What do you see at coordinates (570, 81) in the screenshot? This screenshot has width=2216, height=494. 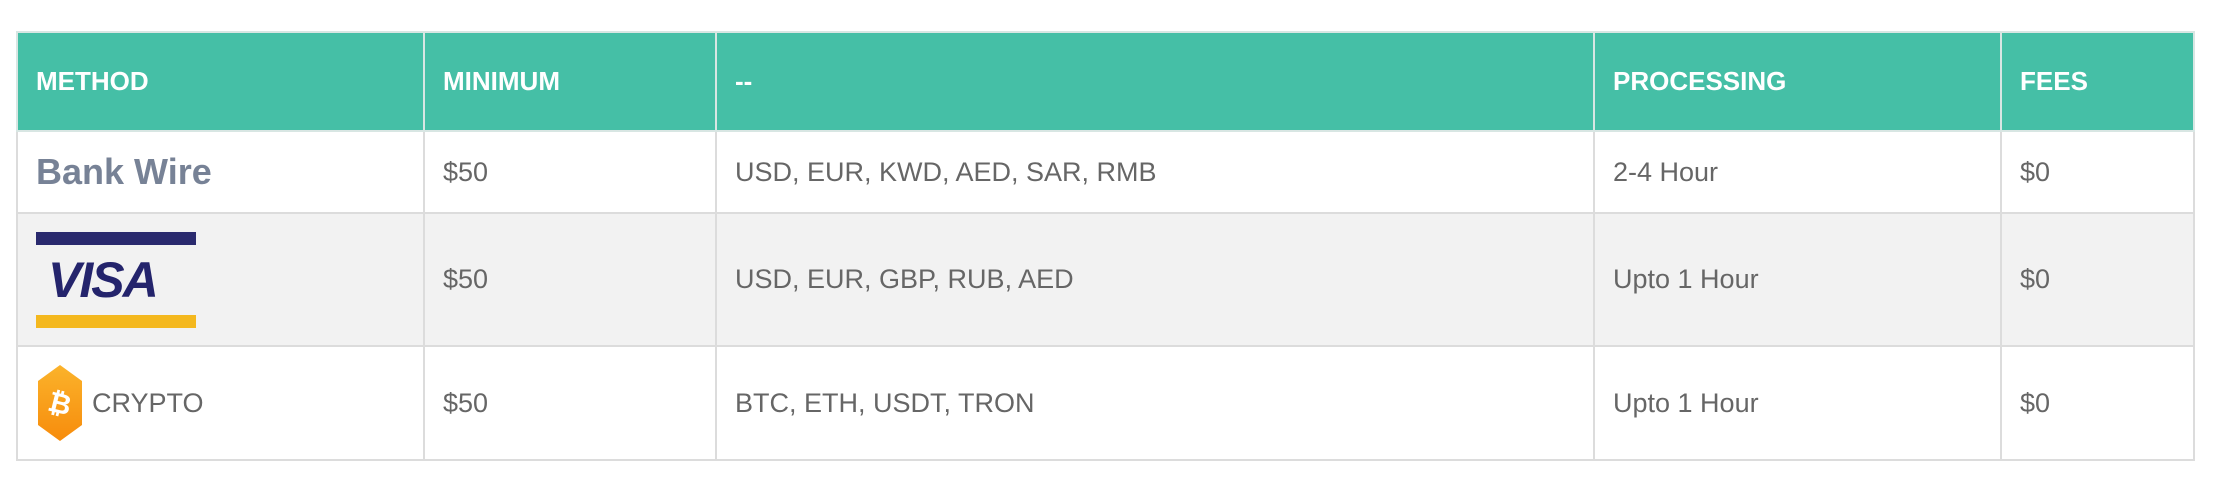 I see `header-minimum: MINIMUM` at bounding box center [570, 81].